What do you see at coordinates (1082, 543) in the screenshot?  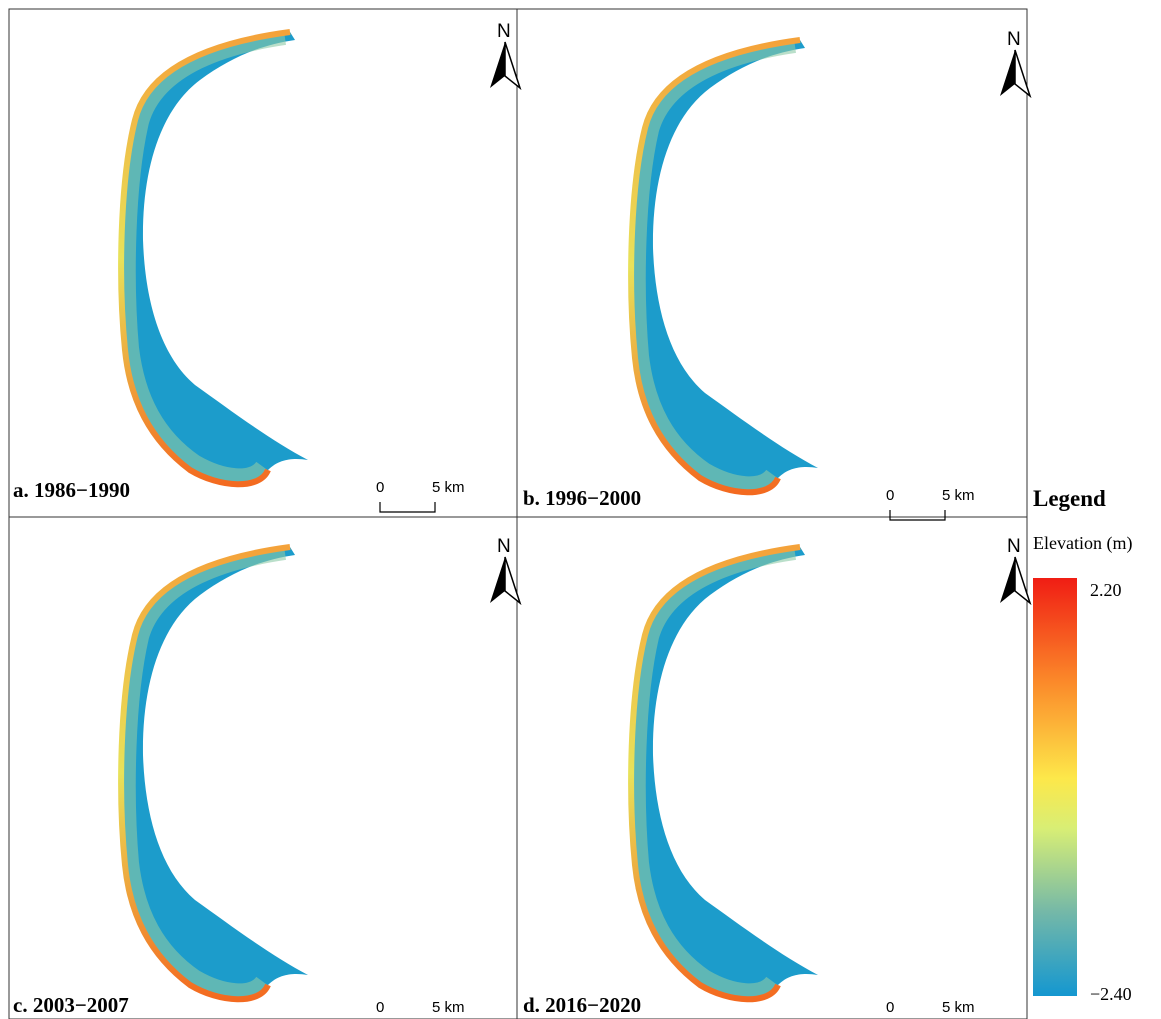 I see `legend-subtitle: Elevation (m)` at bounding box center [1082, 543].